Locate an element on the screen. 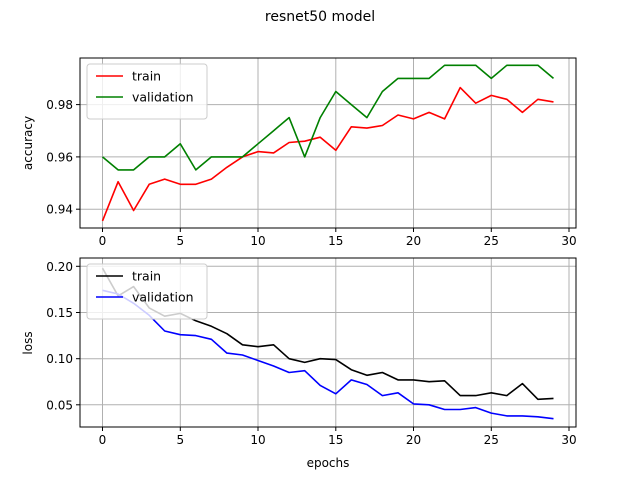 The width and height of the screenshot is (640, 480). accuracy-y-tick-label: 0.98 is located at coordinates (59, 105).